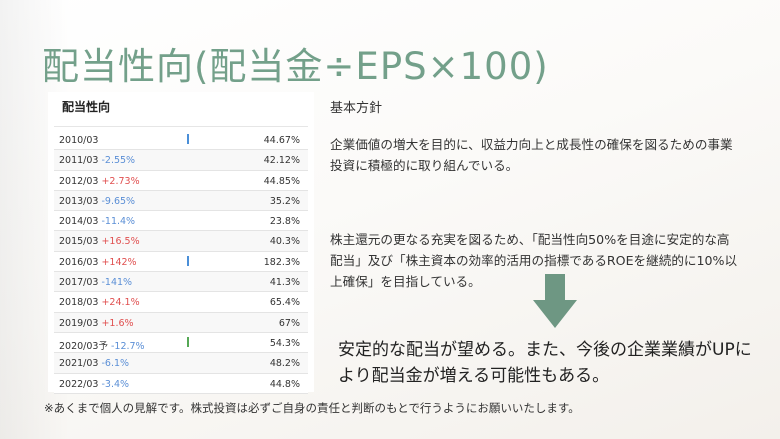  I want to click on row-change: -2.55%, so click(118, 161).